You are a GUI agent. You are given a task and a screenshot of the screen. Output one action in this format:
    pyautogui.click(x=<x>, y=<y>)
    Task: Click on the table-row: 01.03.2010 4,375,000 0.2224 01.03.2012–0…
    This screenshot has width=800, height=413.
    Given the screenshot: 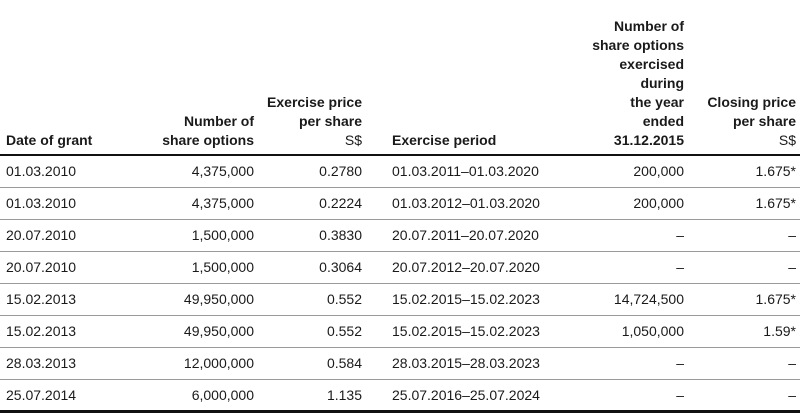 What is the action you would take?
    pyautogui.click(x=400, y=203)
    